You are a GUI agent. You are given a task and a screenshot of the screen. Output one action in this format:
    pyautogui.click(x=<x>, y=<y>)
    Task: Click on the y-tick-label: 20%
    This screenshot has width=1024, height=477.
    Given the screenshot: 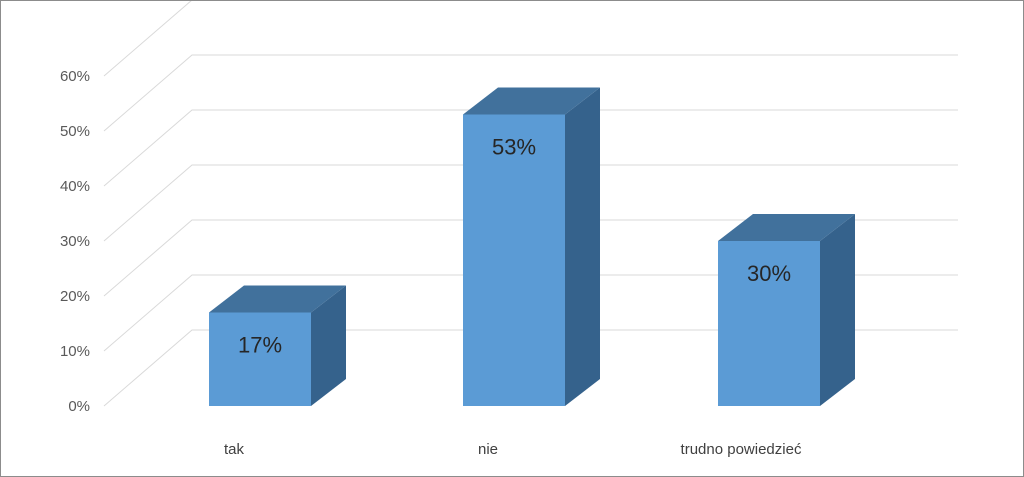 What is the action you would take?
    pyautogui.click(x=75, y=296)
    